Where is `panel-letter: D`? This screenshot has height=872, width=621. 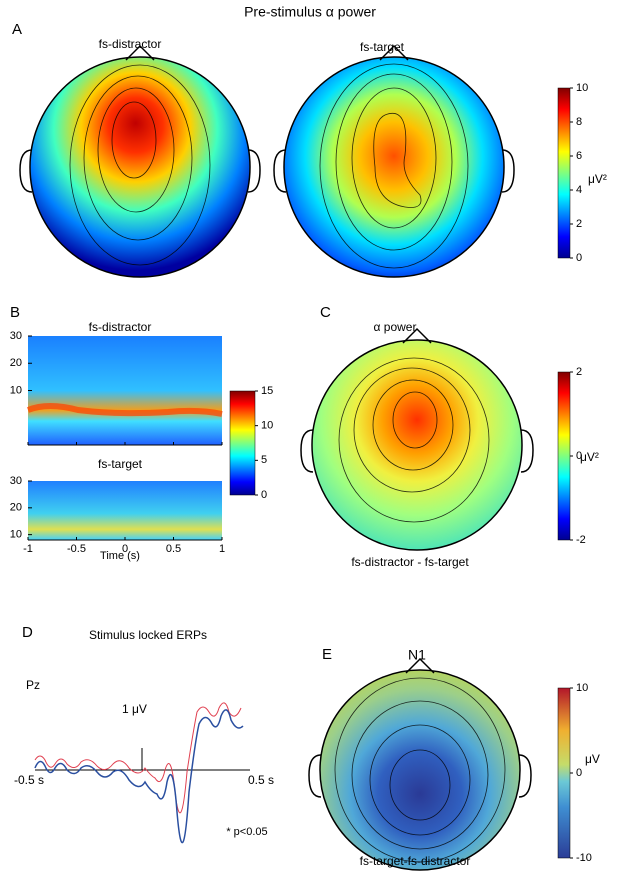
panel-letter: D is located at coordinates (27, 632).